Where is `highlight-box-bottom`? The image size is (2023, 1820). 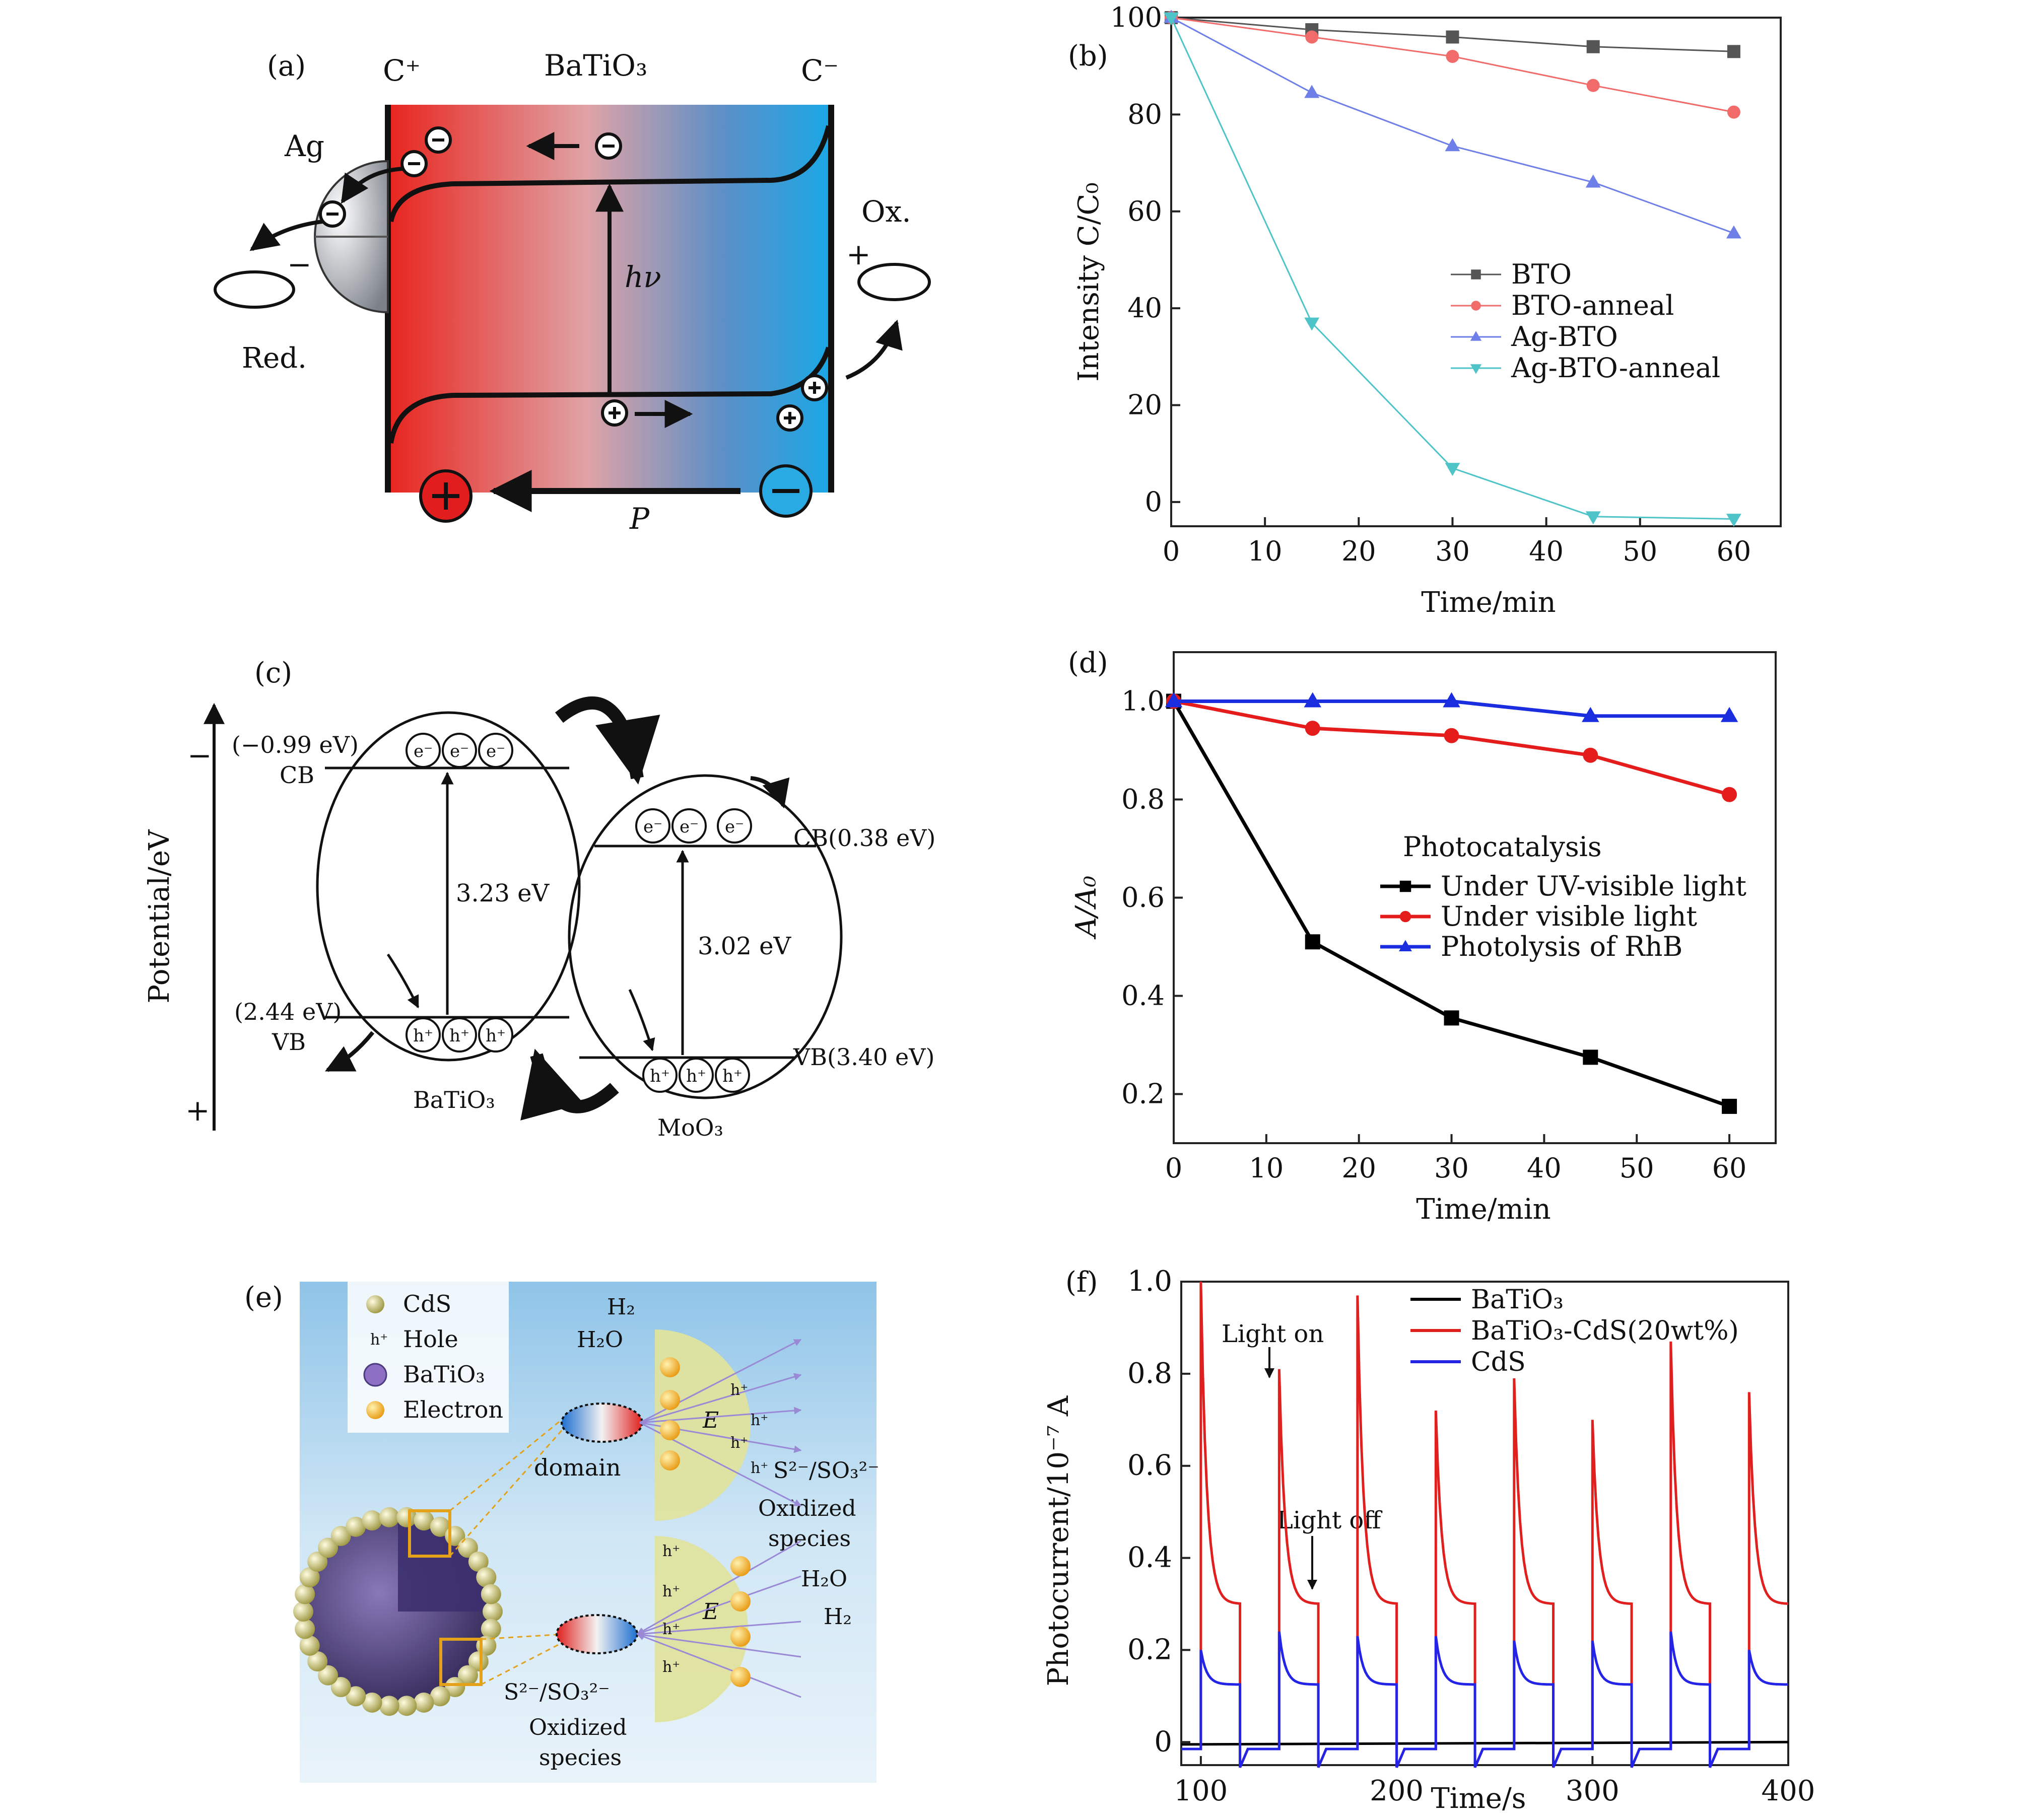
highlight-box-bottom is located at coordinates (461, 1662).